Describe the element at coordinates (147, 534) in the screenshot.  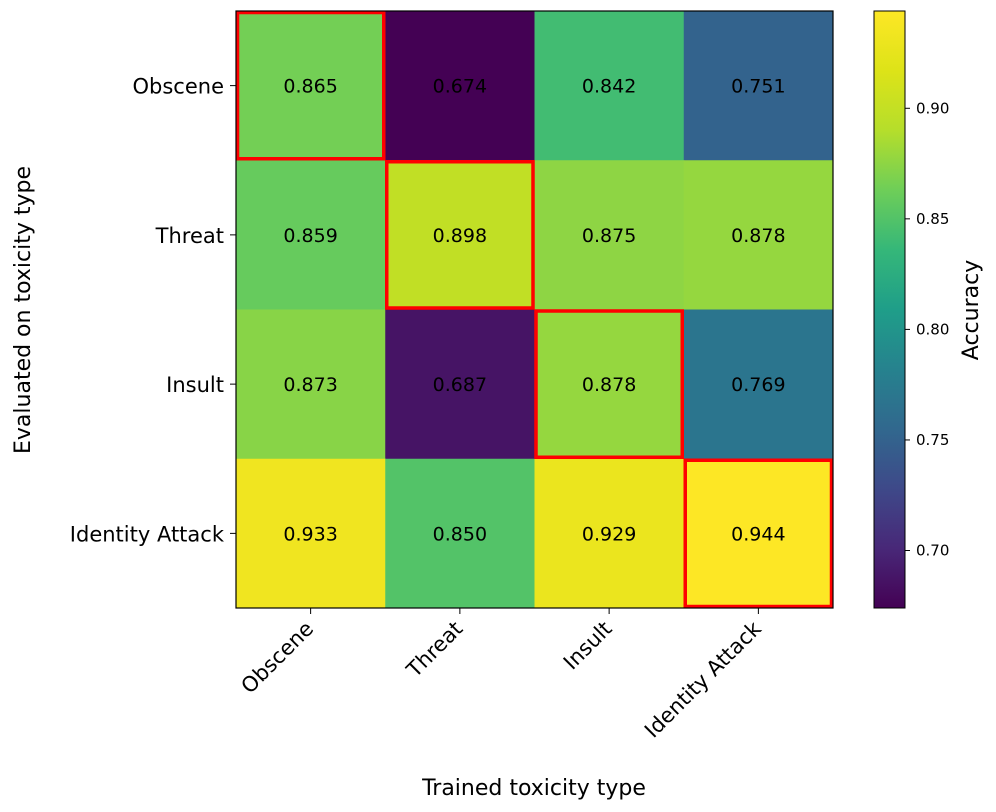
I see `y-tick-label: Identity Attack` at that location.